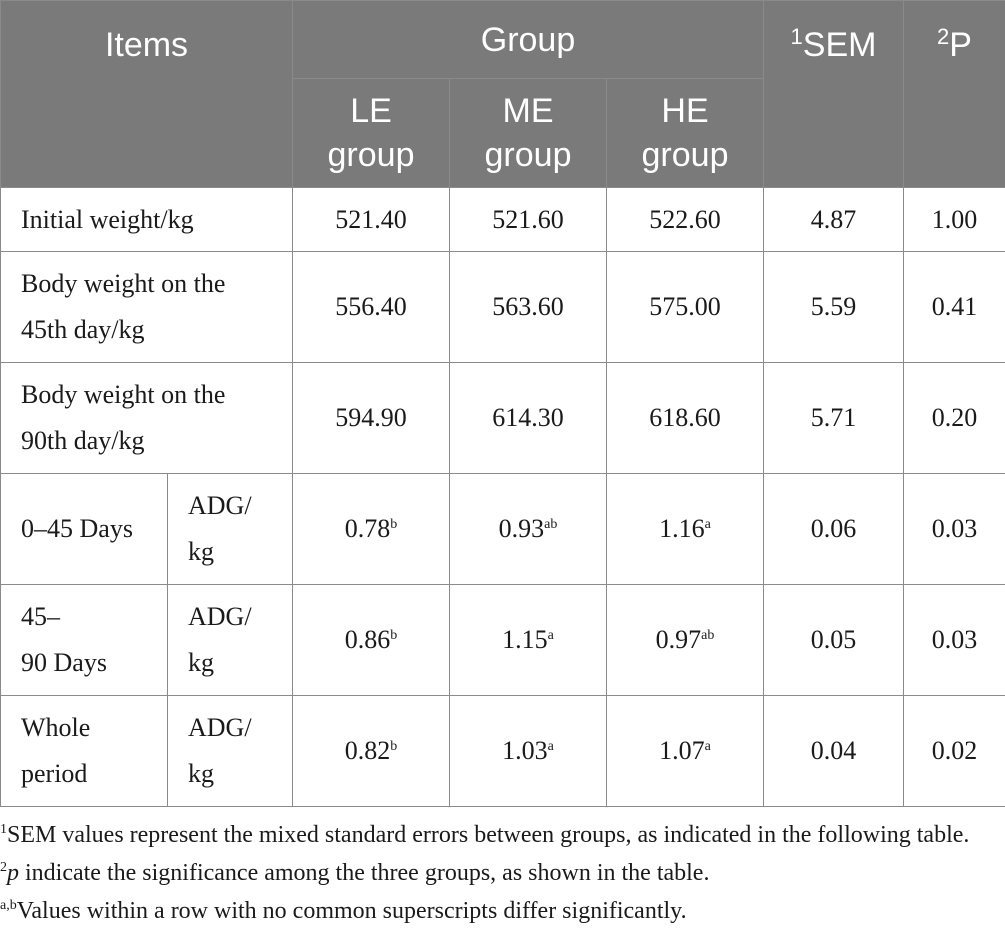  I want to click on header-me-line2: group, so click(528, 155).